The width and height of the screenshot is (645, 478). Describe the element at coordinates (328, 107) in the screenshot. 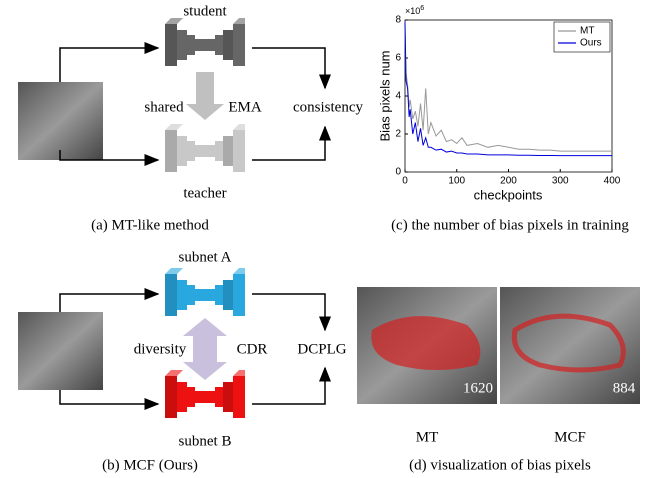

I see `label: consistency` at that location.